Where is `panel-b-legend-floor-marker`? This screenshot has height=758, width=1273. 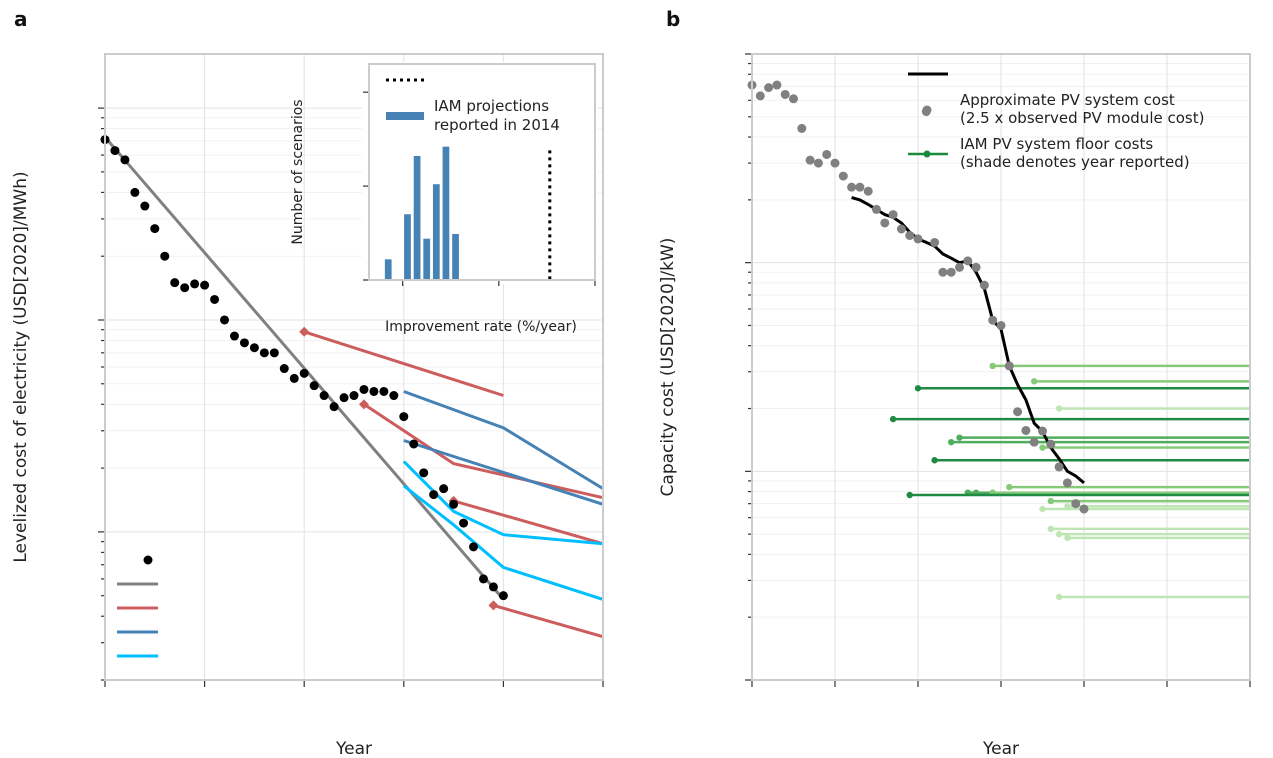 panel-b-legend-floor-marker is located at coordinates (927, 154).